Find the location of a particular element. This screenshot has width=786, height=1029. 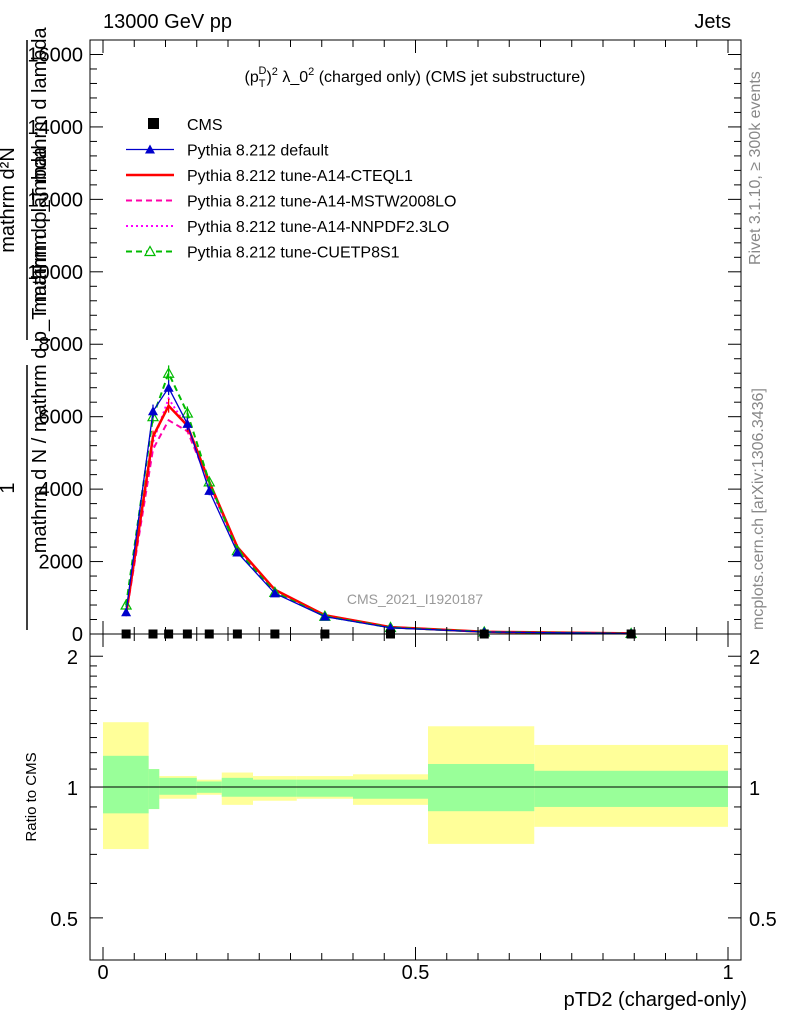

legend-label: CMS is located at coordinates (205, 125).